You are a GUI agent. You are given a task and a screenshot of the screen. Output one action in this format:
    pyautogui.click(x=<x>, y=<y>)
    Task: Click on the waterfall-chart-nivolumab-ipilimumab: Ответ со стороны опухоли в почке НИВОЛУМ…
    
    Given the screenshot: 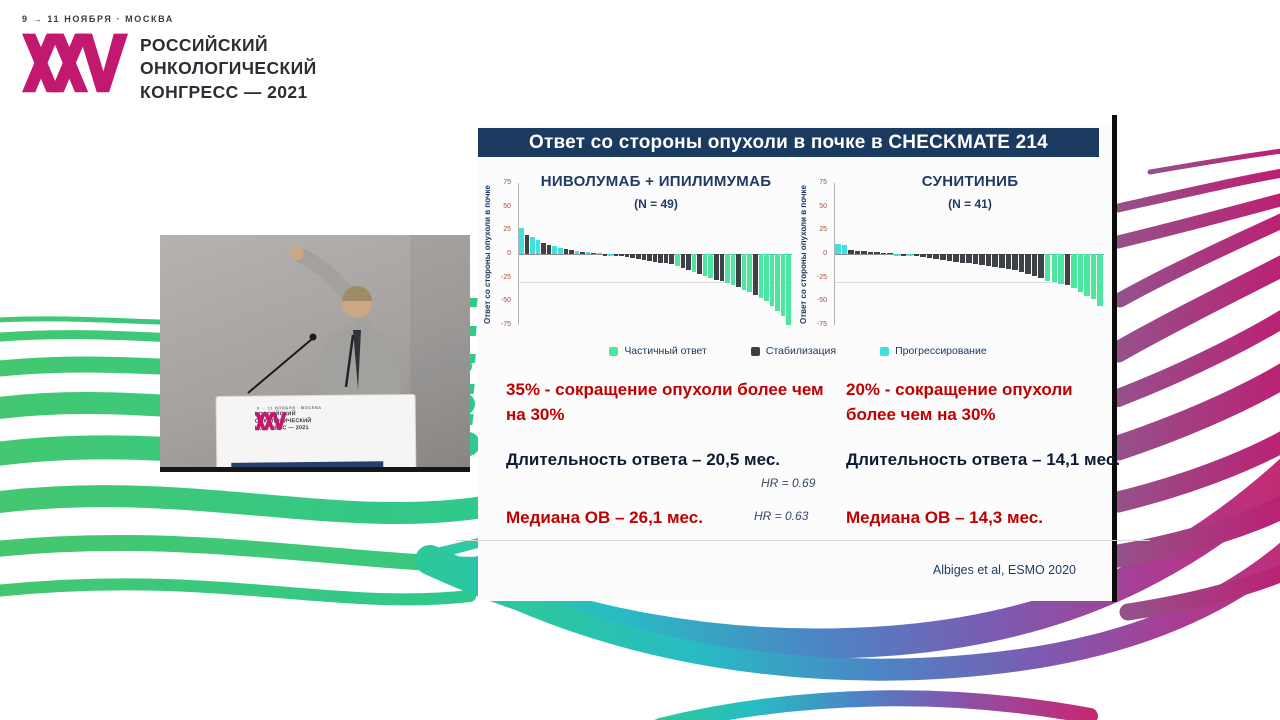 What is the action you would take?
    pyautogui.click(x=639, y=254)
    